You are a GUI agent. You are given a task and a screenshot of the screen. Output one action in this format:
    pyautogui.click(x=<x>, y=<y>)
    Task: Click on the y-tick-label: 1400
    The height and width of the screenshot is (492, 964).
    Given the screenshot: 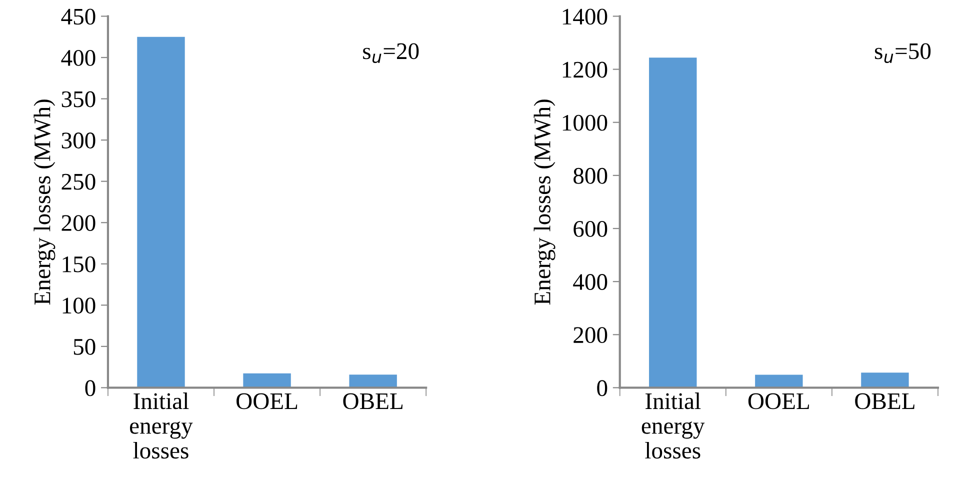 What is the action you would take?
    pyautogui.click(x=585, y=16)
    